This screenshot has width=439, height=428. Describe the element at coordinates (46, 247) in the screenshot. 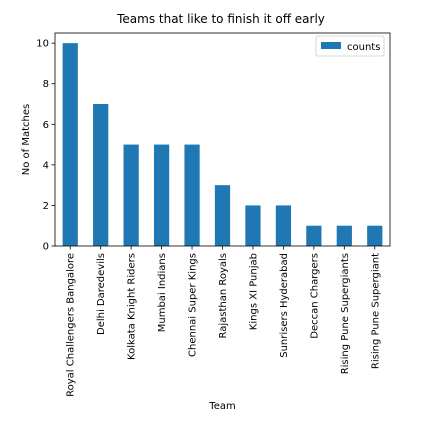

I see `y-tick-label: 0` at that location.